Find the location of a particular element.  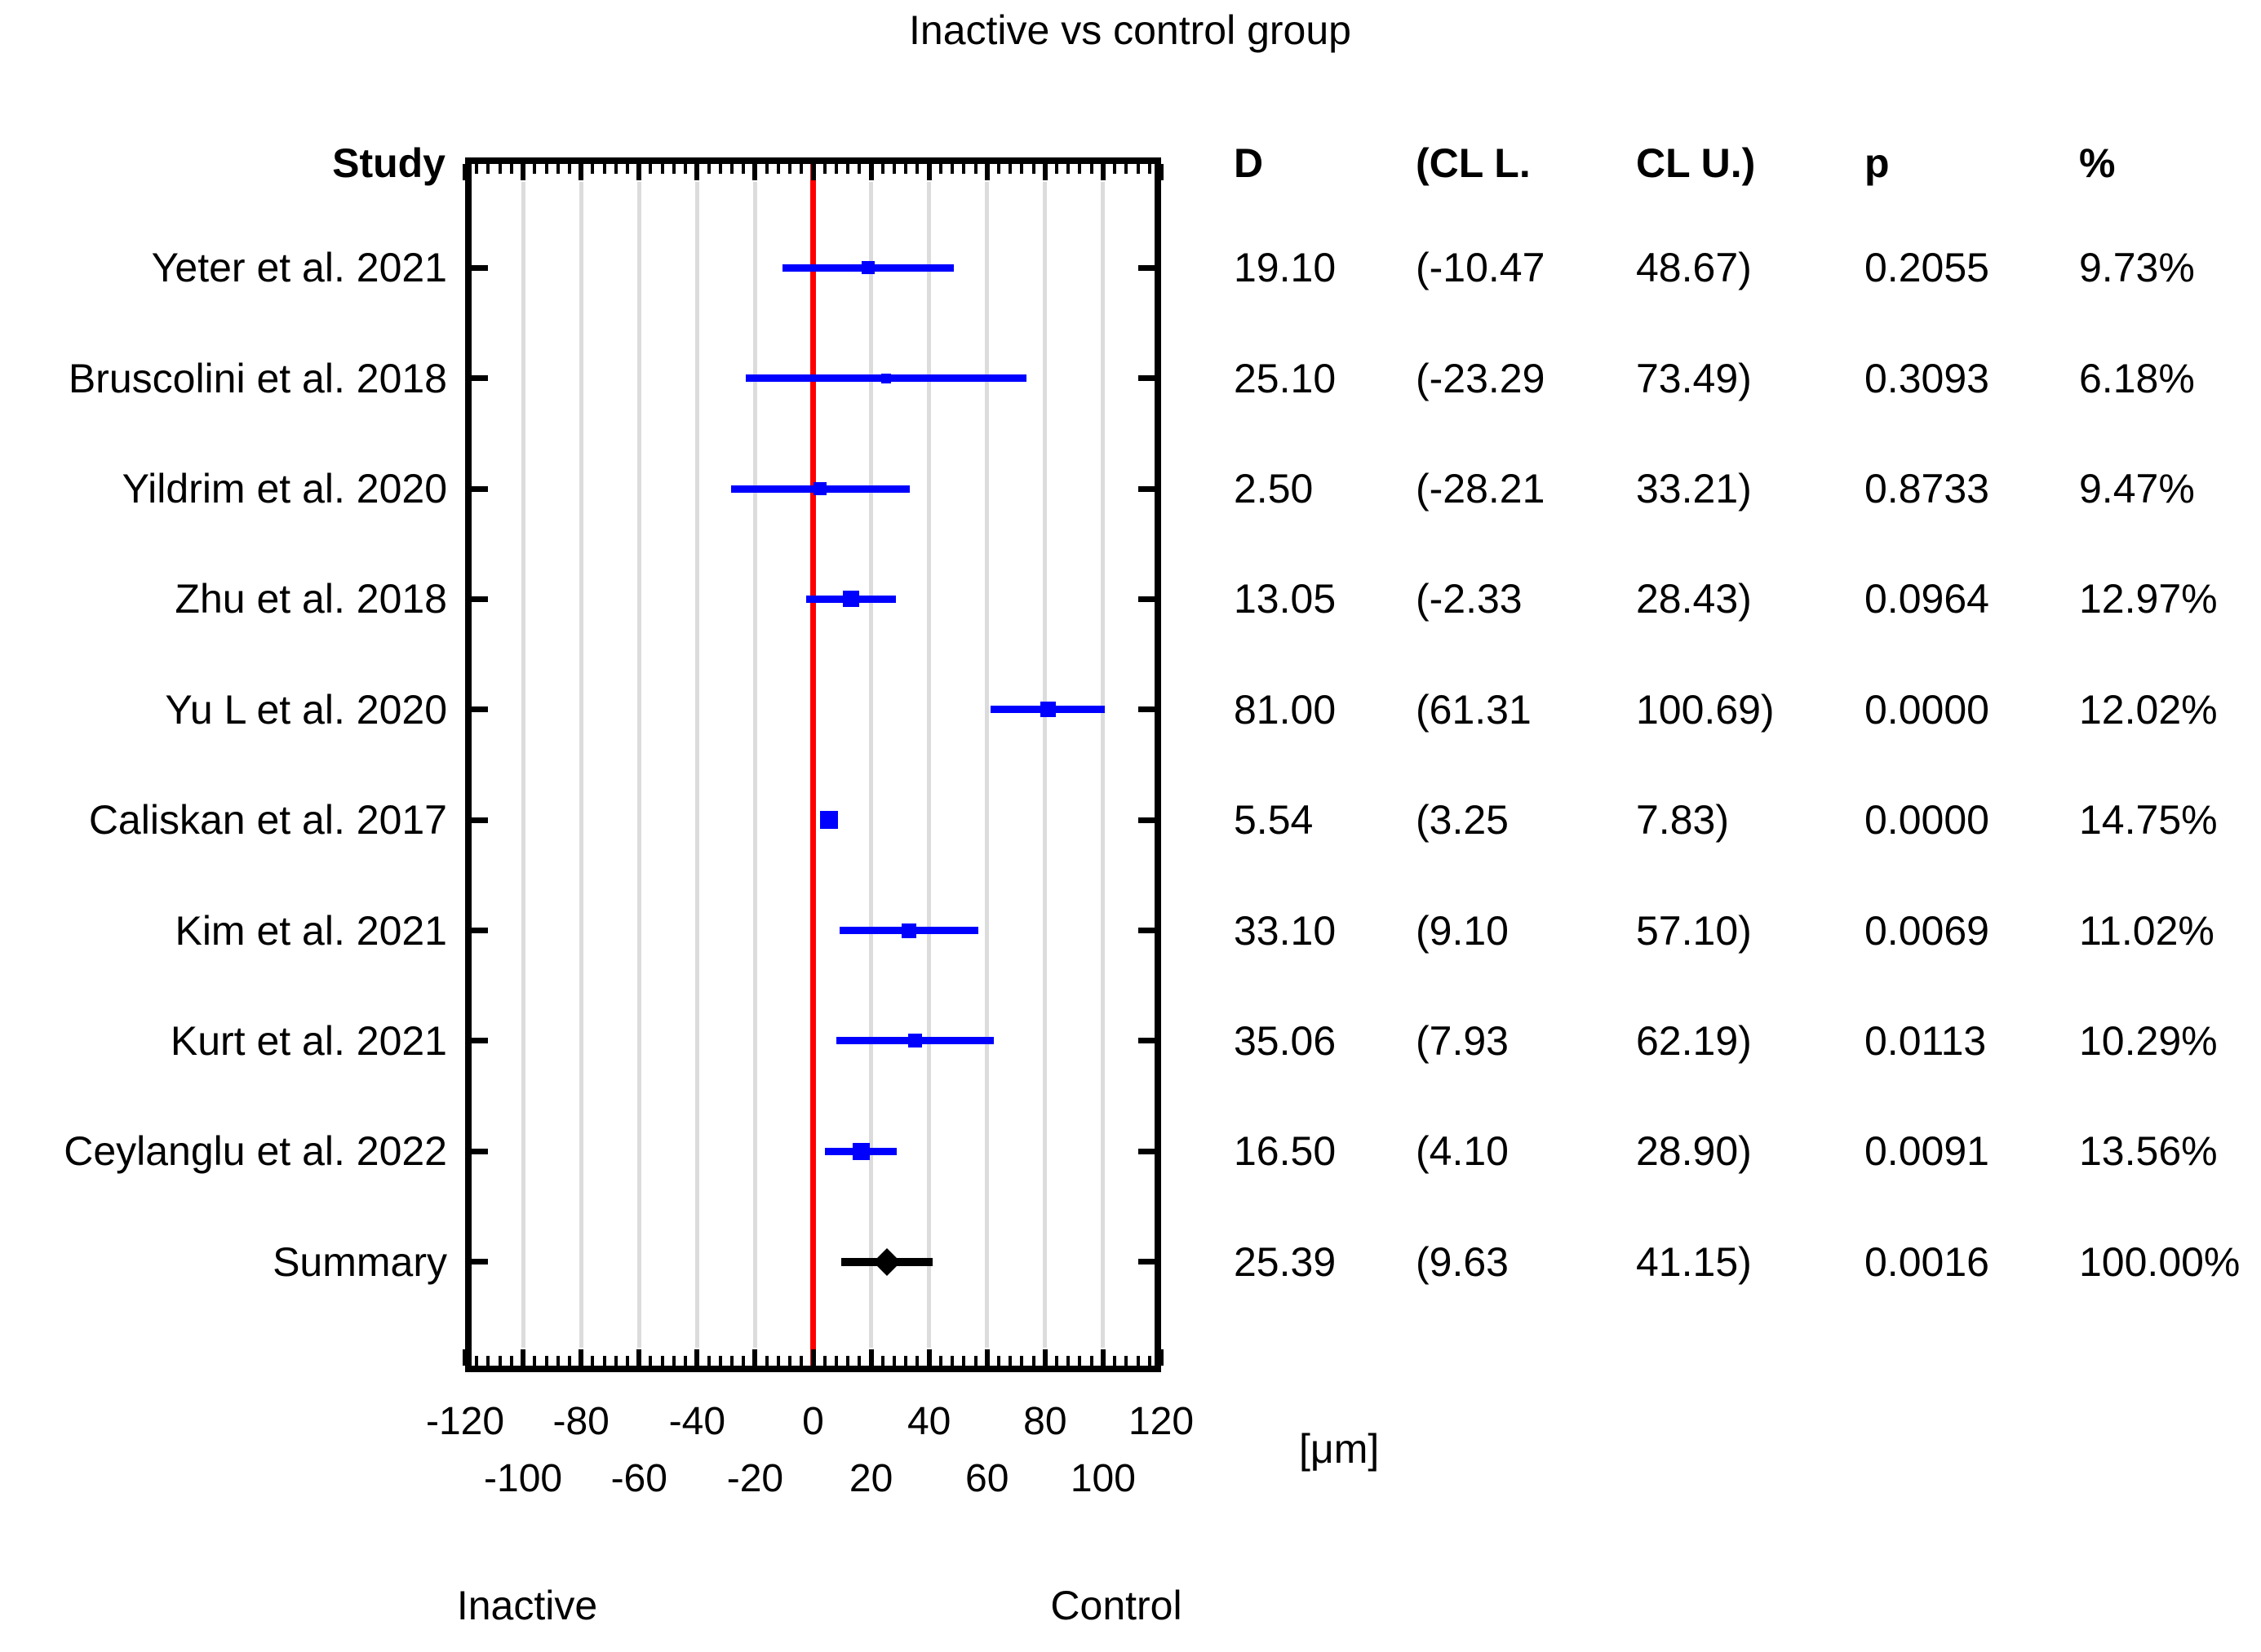

table-cell-weight: 12.02% is located at coordinates (2148, 709).